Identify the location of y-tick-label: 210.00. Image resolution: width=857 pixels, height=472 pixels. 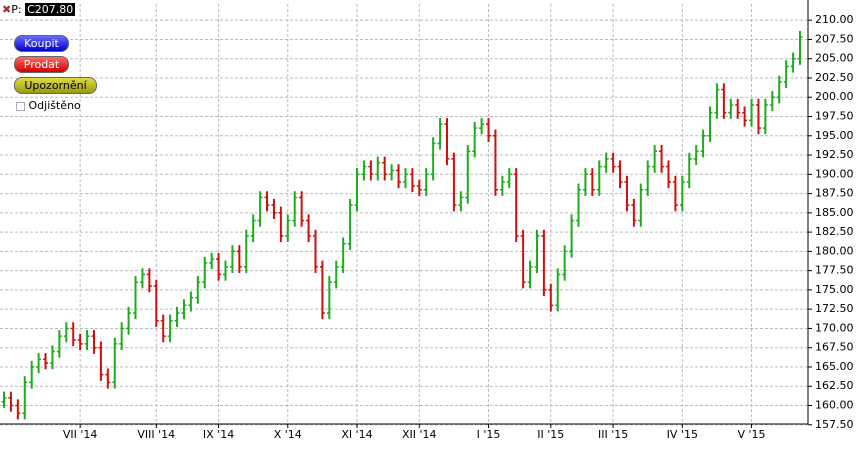
(834, 19).